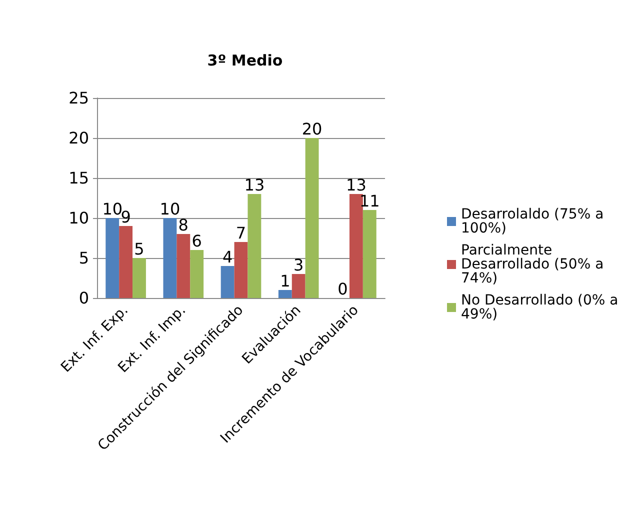  I want to click on y-tick-label: 20, so click(78, 138).